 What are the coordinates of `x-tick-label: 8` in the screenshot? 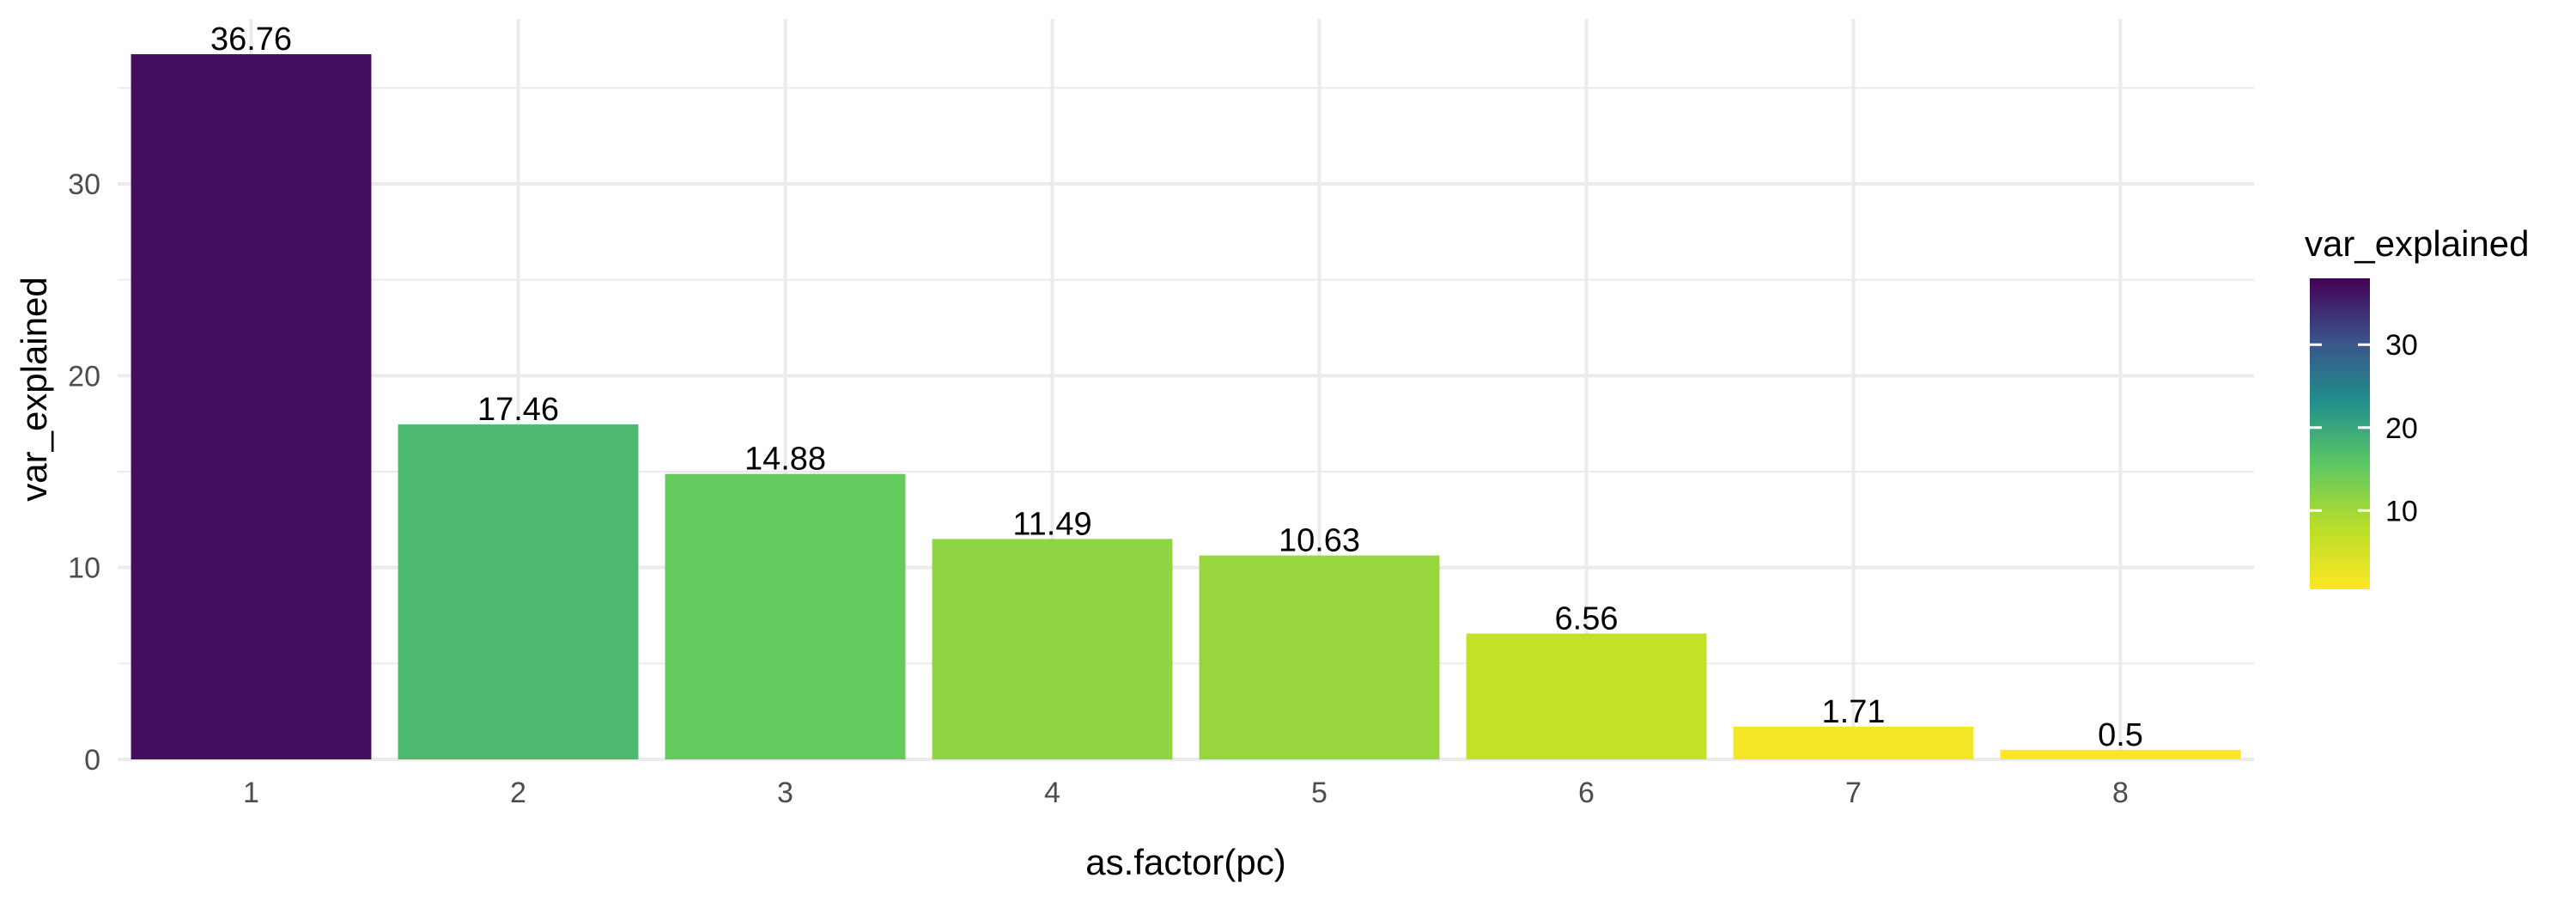 It's located at (2120, 793).